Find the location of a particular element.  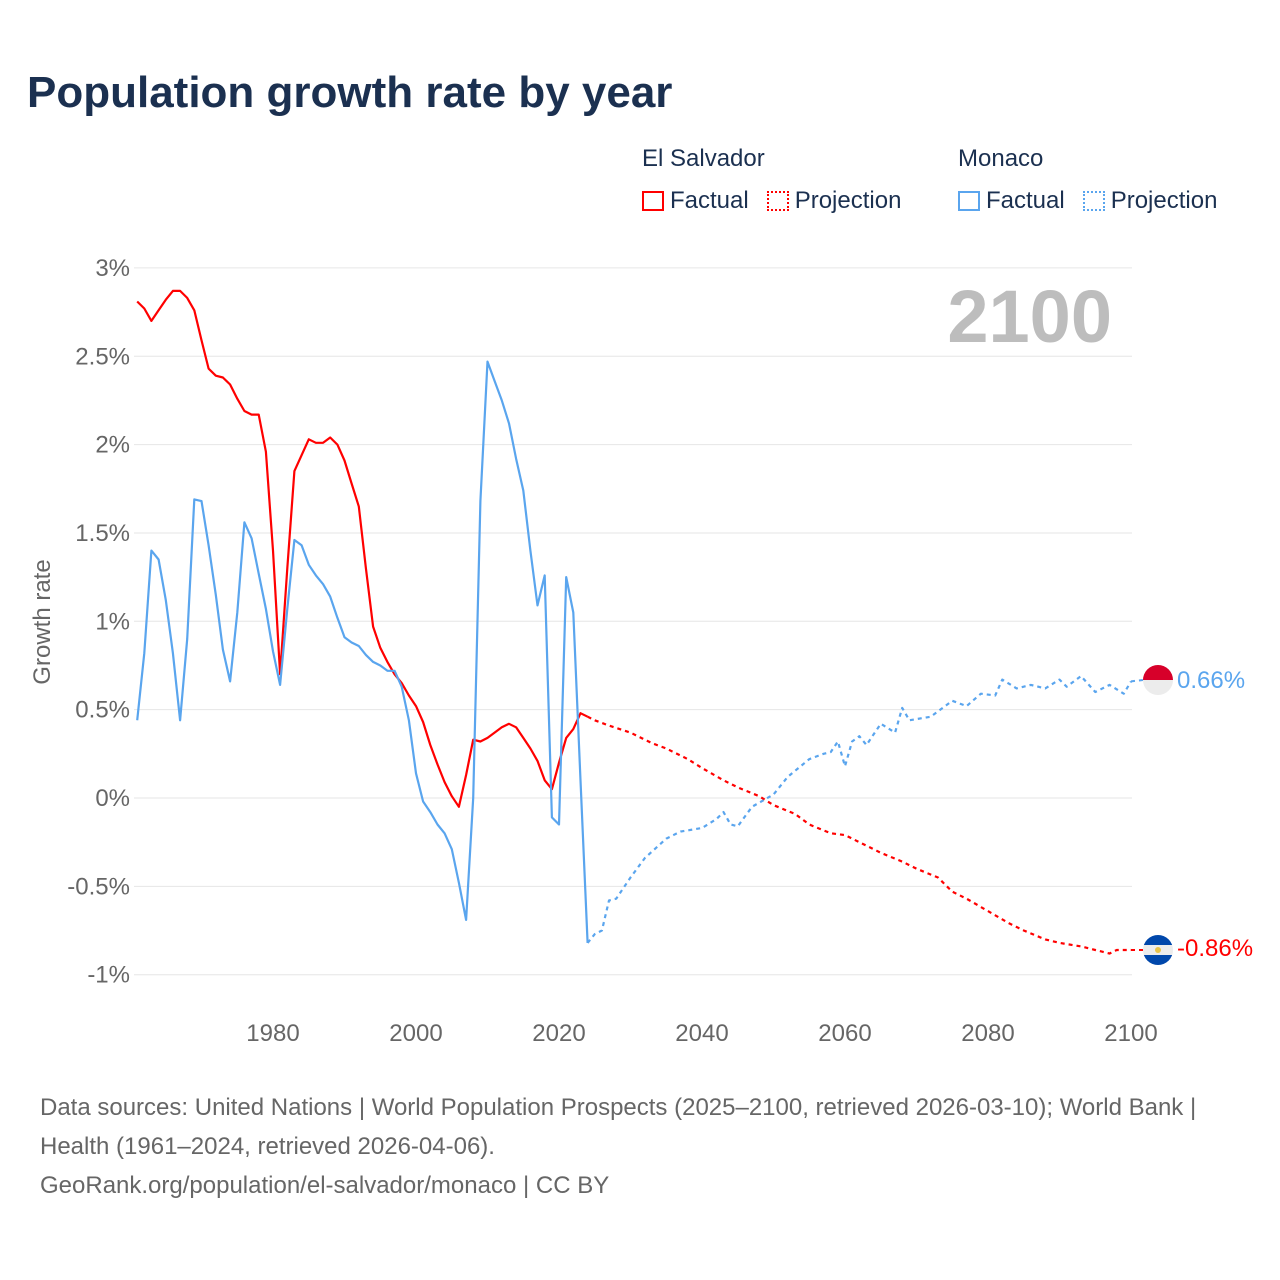

legend-el-salvador-projection: Projection is located at coordinates (834, 201).